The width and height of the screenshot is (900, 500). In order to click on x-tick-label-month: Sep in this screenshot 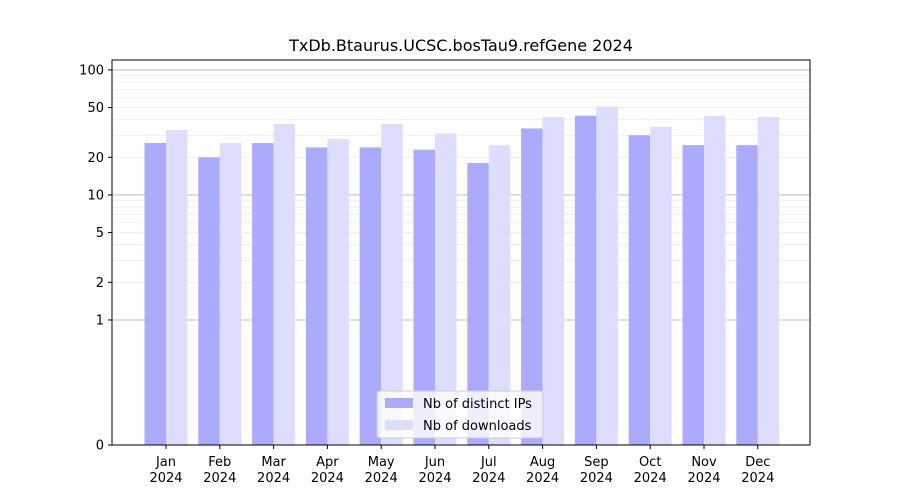, I will do `click(596, 462)`.